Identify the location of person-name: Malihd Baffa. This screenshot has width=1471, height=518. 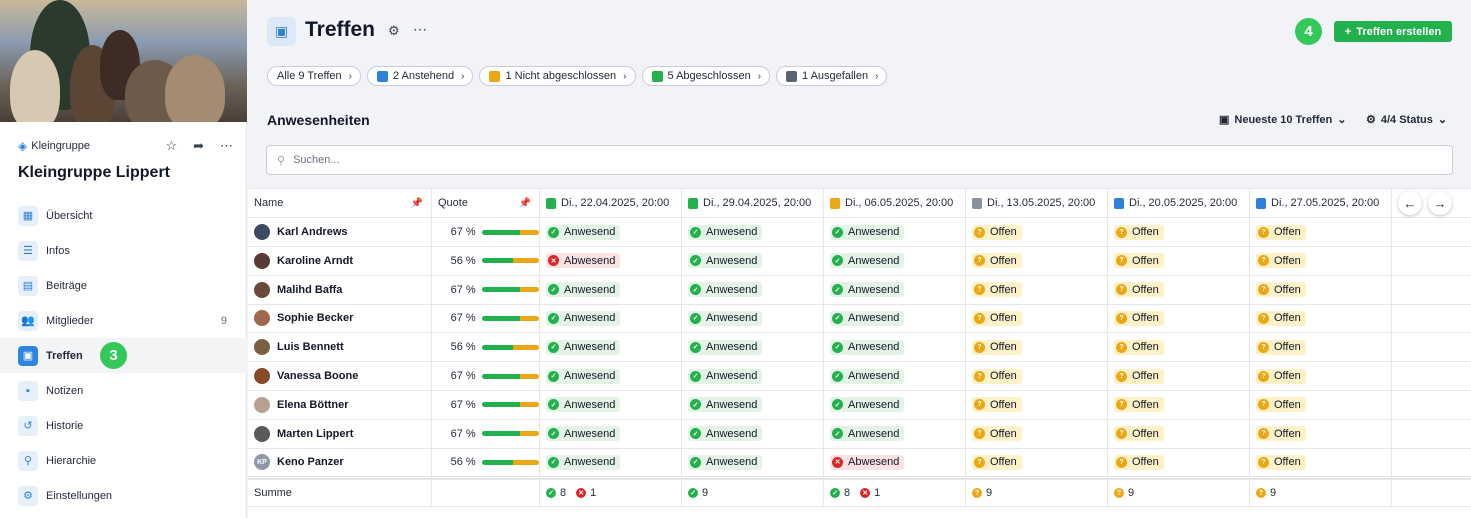
(310, 289).